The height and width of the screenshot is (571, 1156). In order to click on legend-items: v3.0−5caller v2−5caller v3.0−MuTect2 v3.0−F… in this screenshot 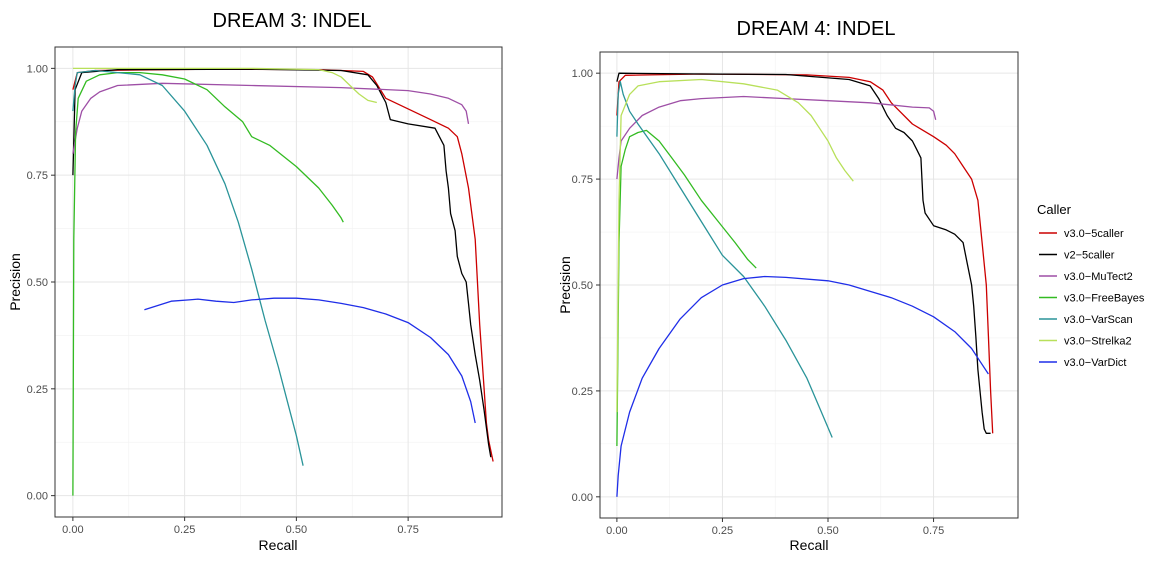, I will do `click(1092, 298)`.